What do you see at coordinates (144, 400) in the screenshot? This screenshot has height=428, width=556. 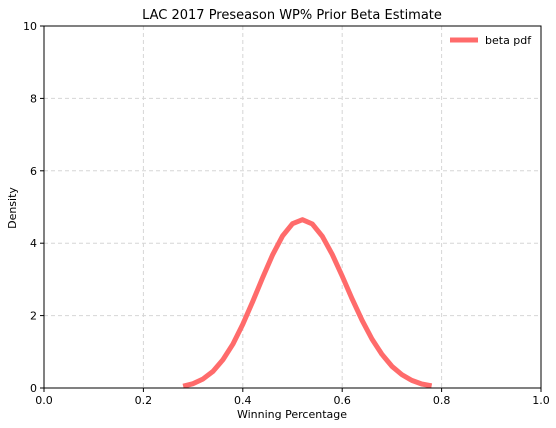 I see `x-tick-label-1: 0.2` at bounding box center [144, 400].